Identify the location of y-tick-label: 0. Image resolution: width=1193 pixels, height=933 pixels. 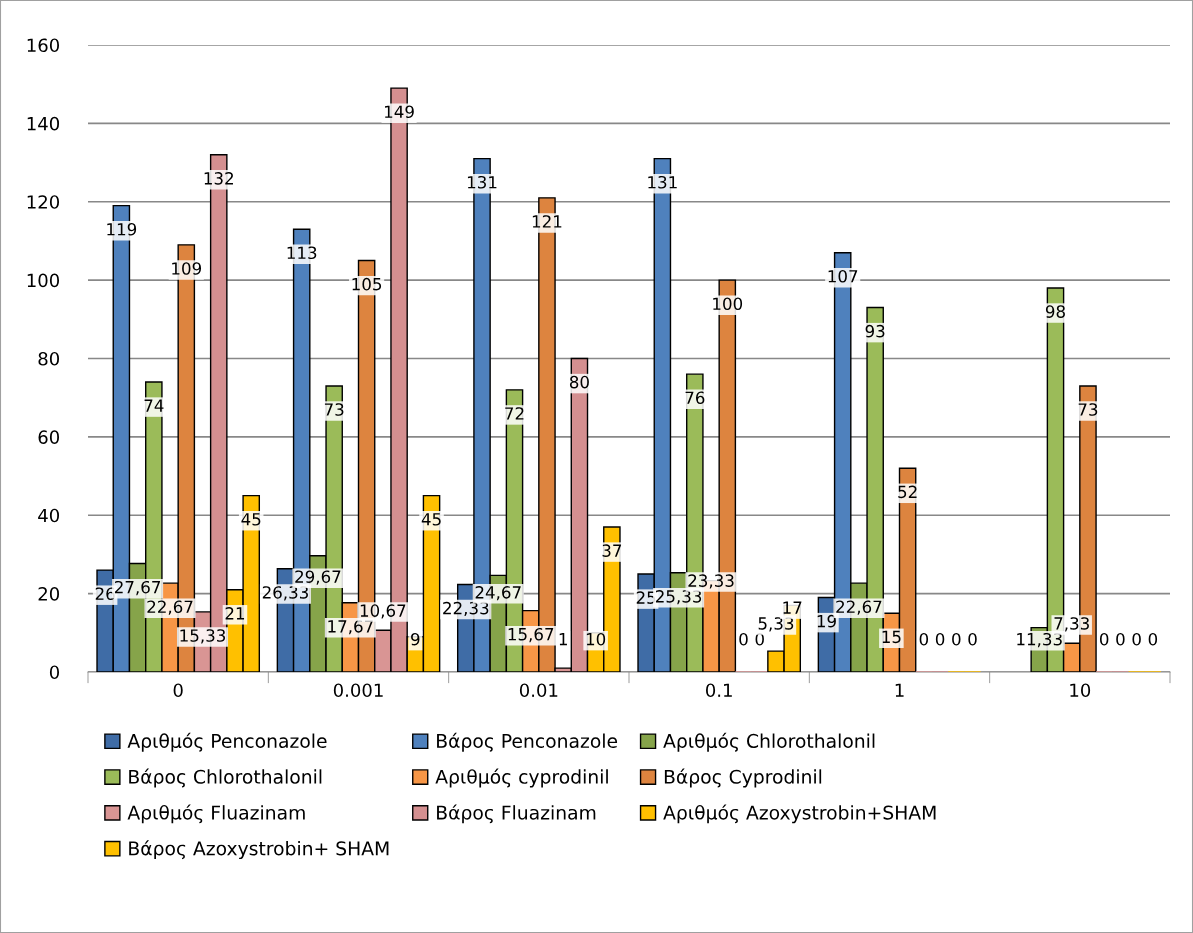
(54, 672).